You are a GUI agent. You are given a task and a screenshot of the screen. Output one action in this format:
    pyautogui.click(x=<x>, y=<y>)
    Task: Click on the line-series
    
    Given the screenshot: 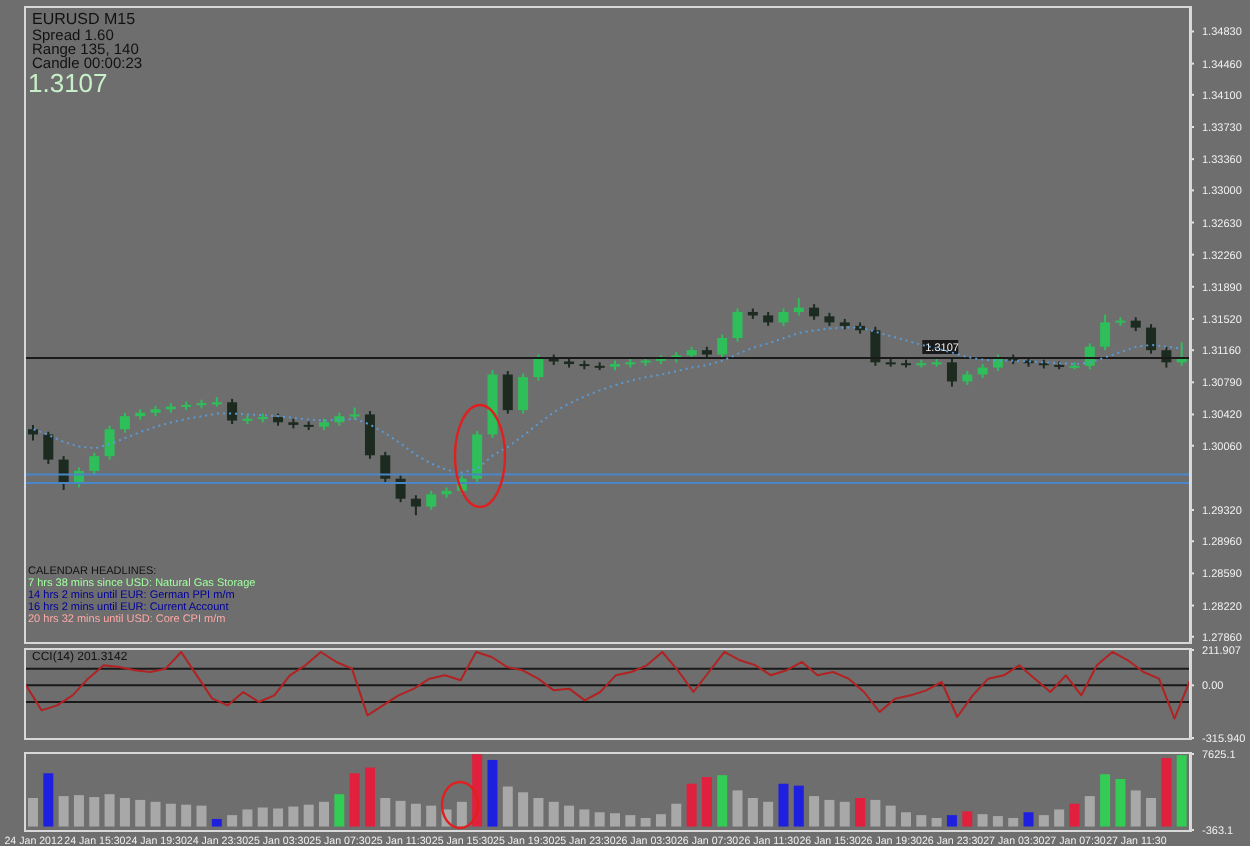 What is the action you would take?
    pyautogui.click(x=608, y=685)
    